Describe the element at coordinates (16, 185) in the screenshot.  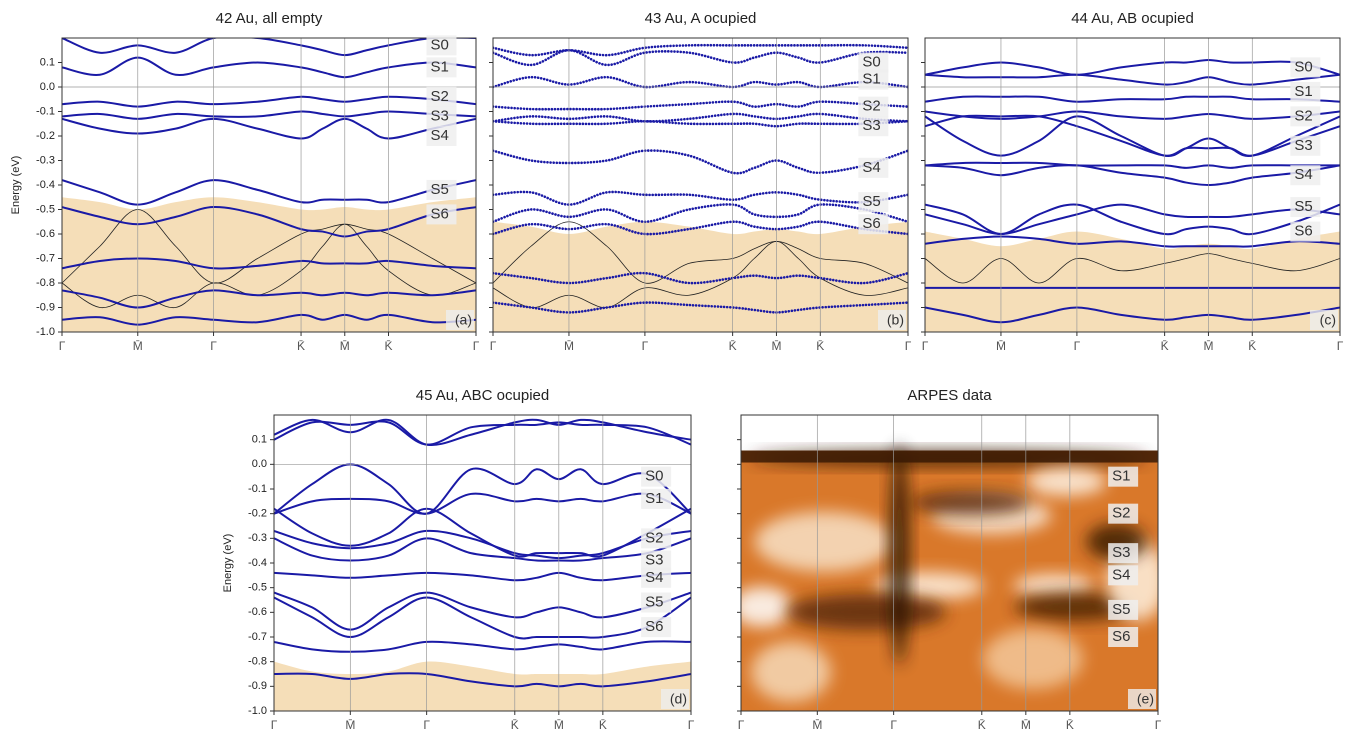
I see `y-axis-label: Energy (eV)` at that location.